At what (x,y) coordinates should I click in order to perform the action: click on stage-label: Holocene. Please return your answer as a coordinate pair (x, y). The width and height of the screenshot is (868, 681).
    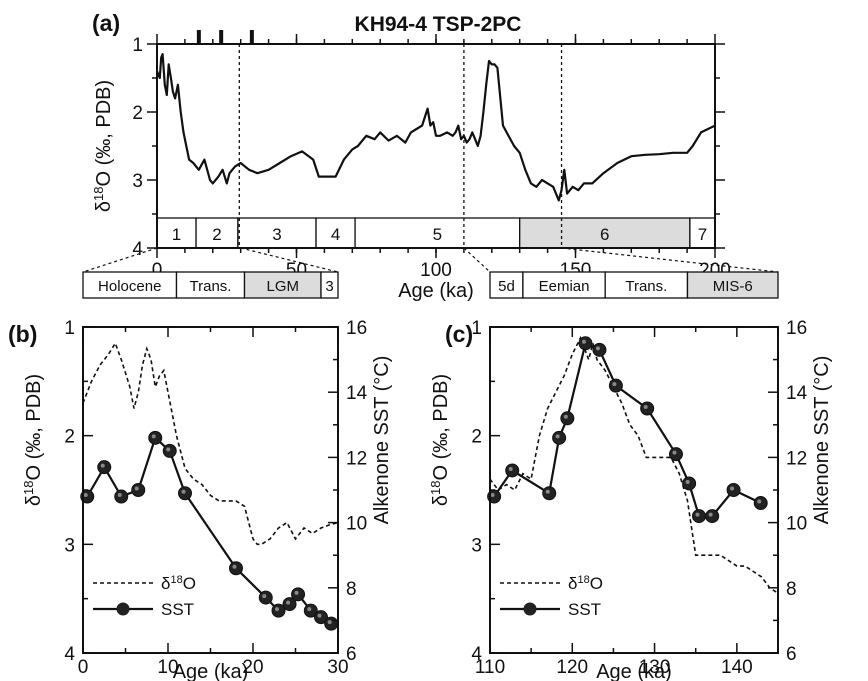
    Looking at the image, I should click on (129, 286).